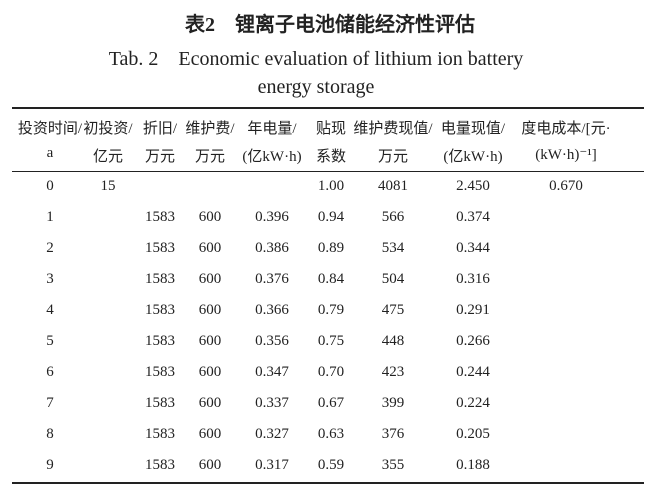 Image resolution: width=659 pixels, height=495 pixels. Describe the element at coordinates (331, 279) in the screenshot. I see `table-cell: 0.84` at that location.